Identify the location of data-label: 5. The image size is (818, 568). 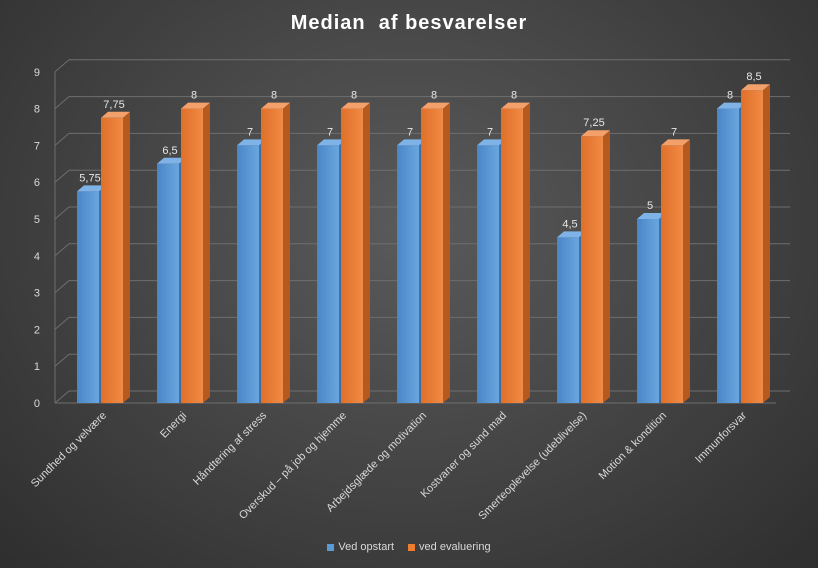
(650, 206).